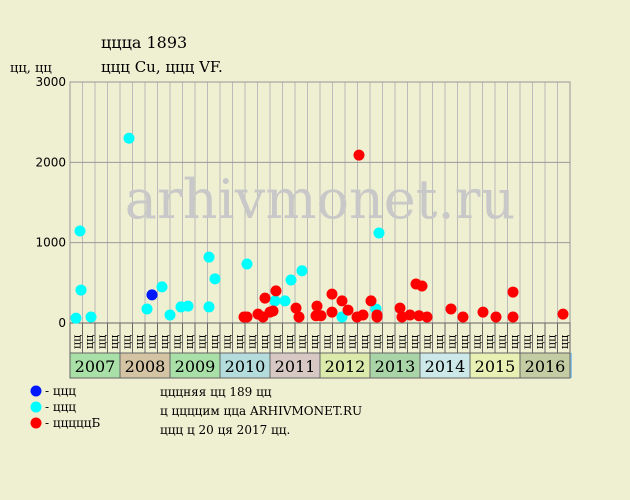 This screenshot has width=630, height=500. Describe the element at coordinates (295, 366) in the screenshot. I see `year-label: 2011` at that location.